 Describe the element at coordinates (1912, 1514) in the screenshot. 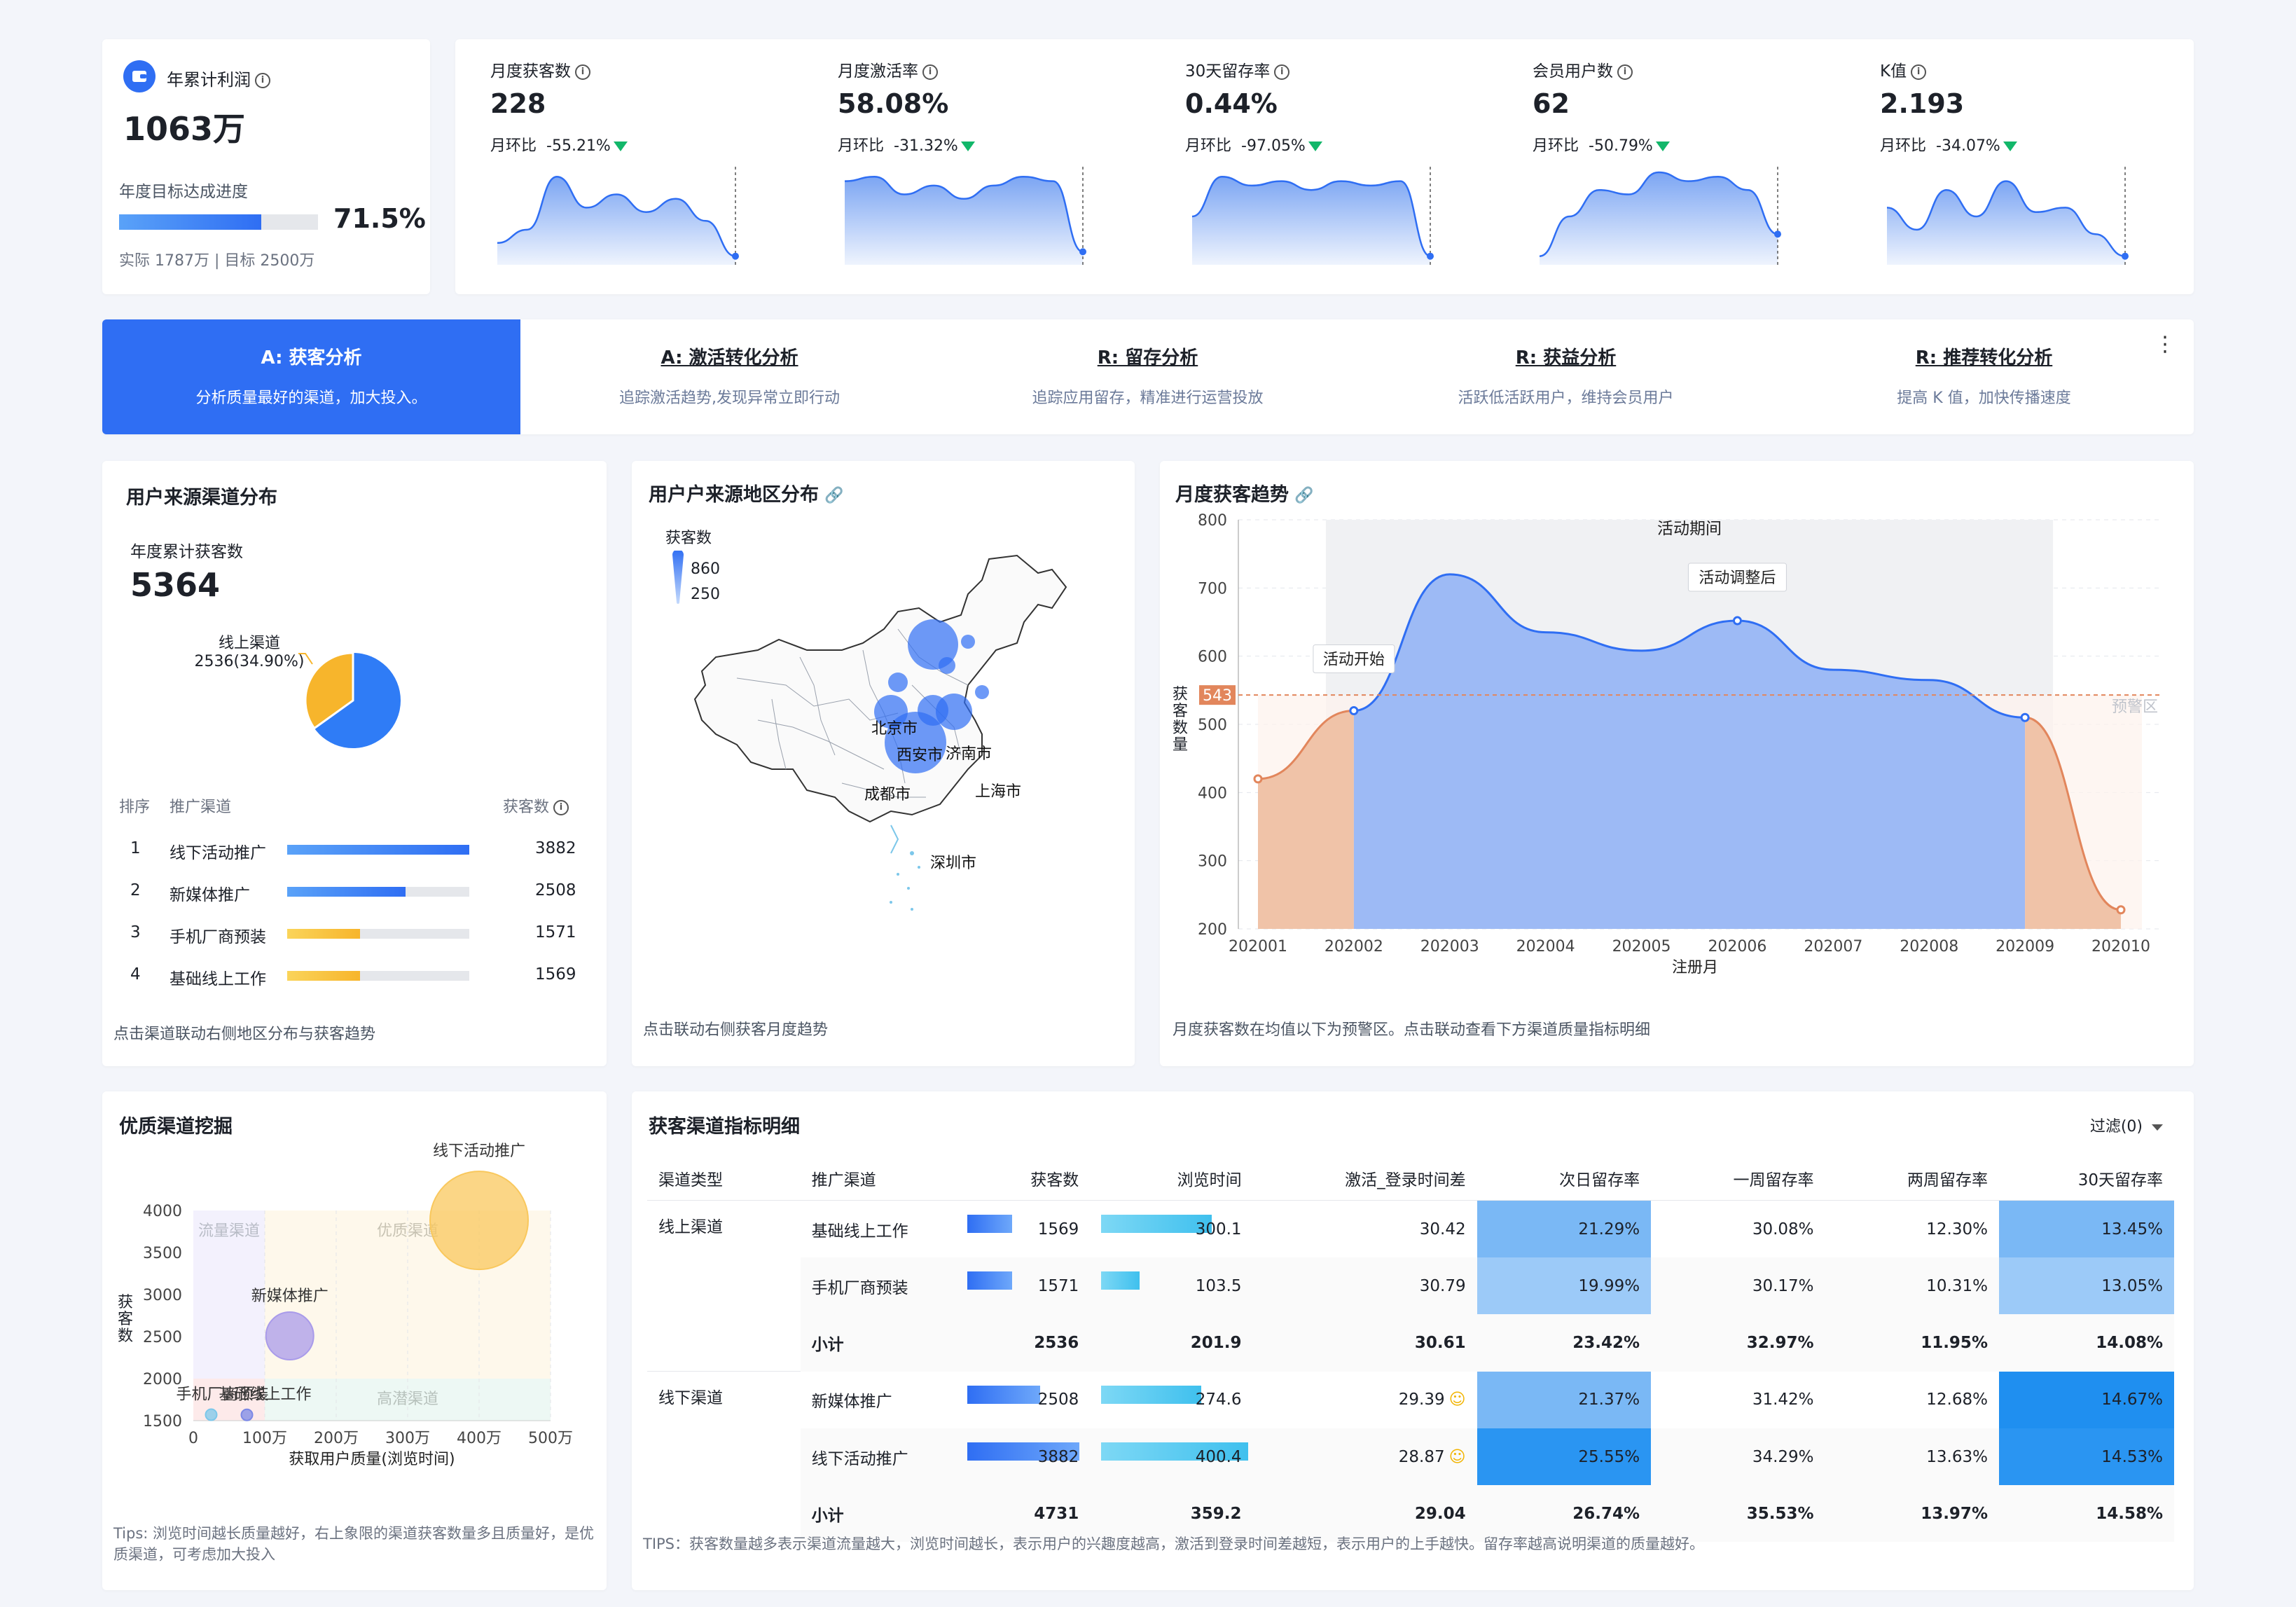

I see `w2-cell: 13.97%` at that location.